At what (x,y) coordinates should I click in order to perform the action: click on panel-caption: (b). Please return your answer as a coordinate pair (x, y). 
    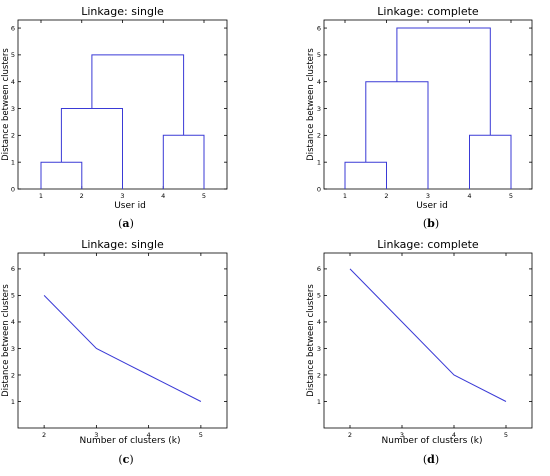
    Looking at the image, I should click on (431, 223).